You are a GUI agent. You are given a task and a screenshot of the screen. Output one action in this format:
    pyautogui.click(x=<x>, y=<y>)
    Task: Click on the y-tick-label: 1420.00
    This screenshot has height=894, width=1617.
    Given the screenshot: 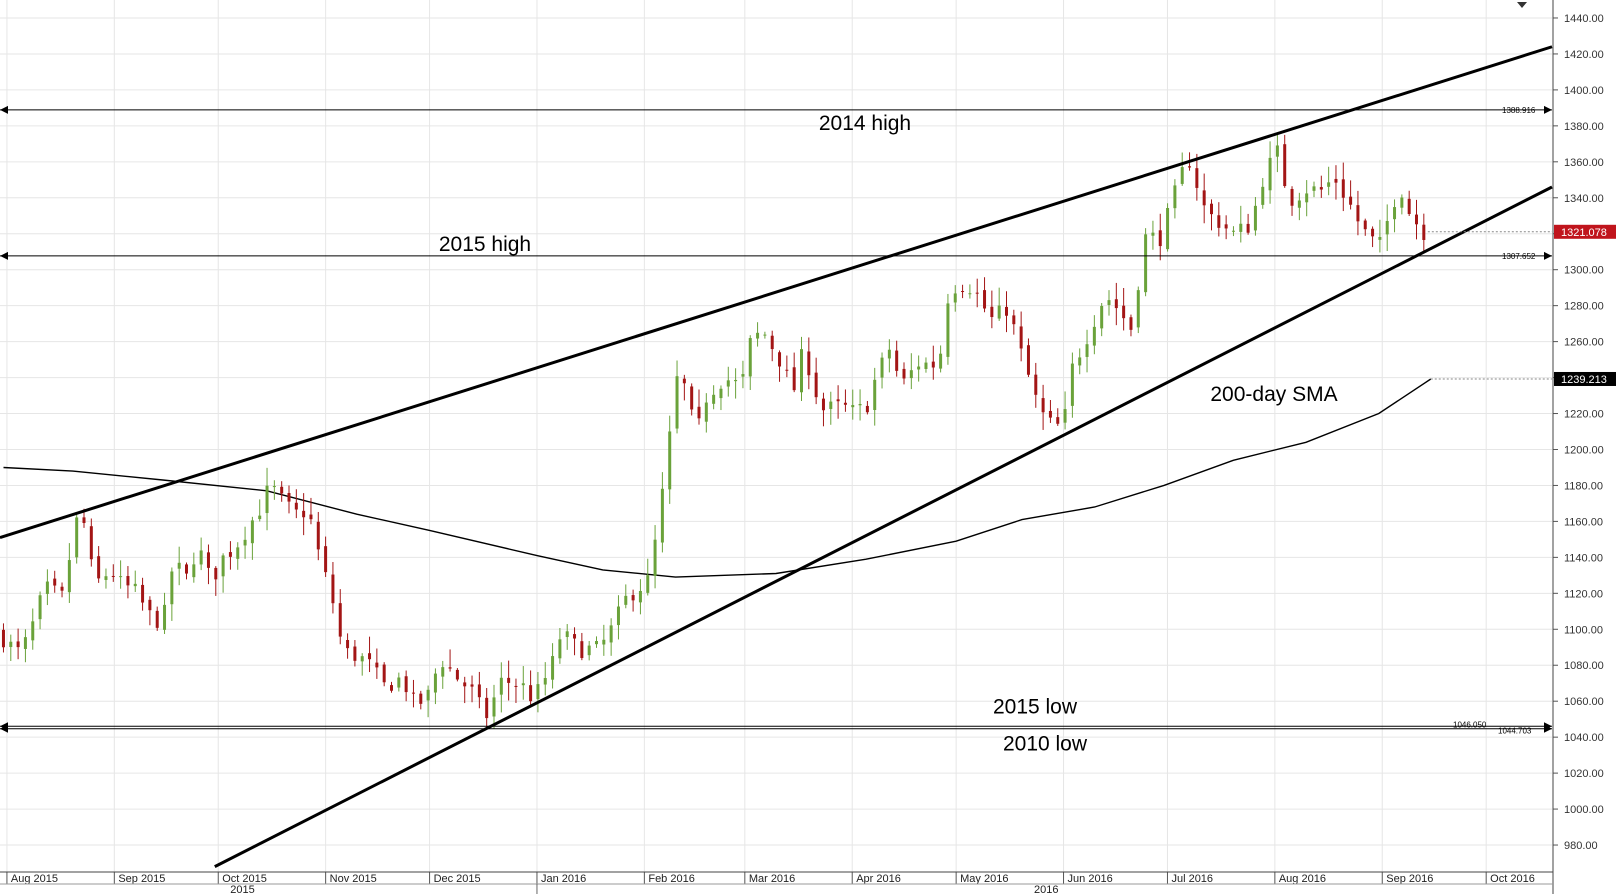 What is the action you would take?
    pyautogui.click(x=1584, y=55)
    